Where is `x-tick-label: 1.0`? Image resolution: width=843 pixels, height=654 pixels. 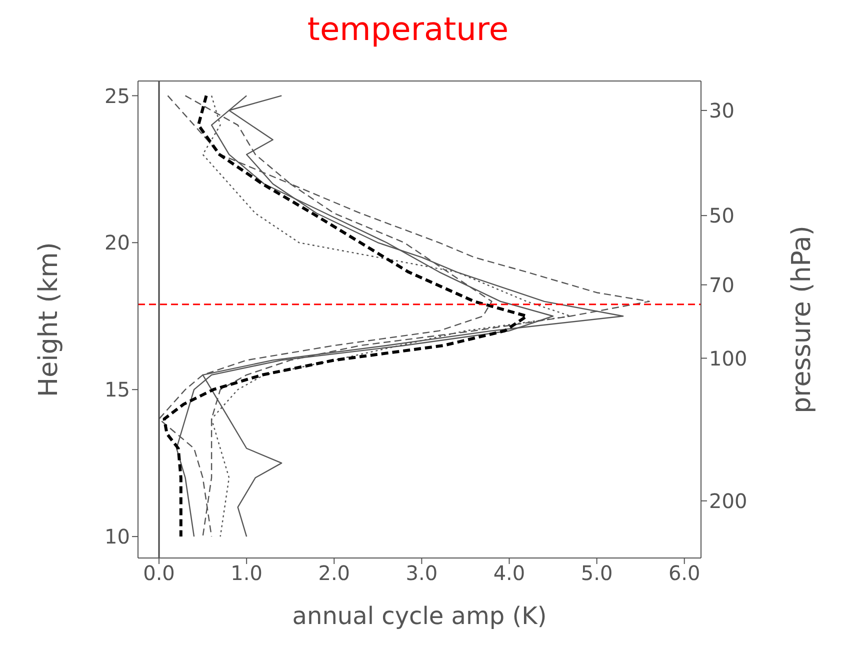 x-tick-label: 1.0 is located at coordinates (246, 573).